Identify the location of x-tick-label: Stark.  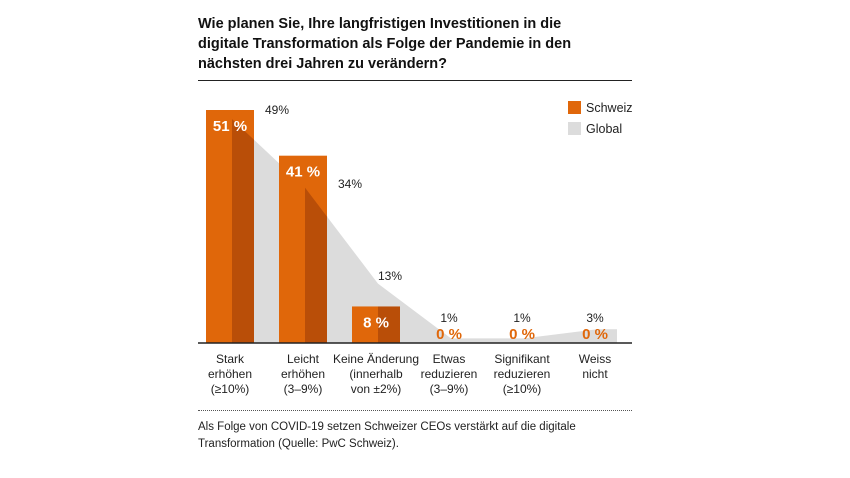
(230, 359).